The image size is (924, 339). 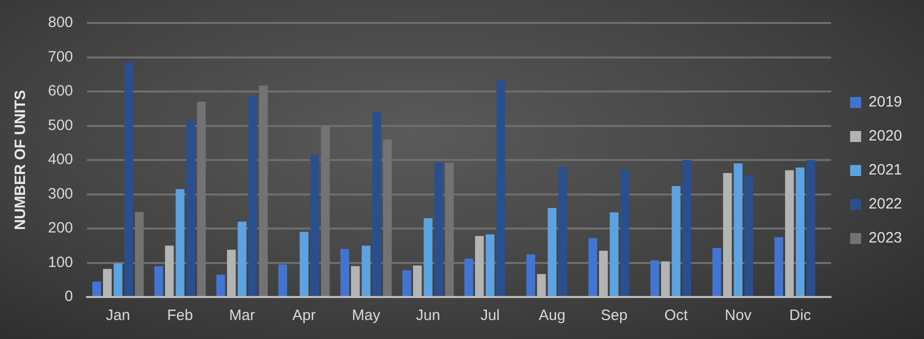 I want to click on y-tick-label: 600, so click(x=61, y=91).